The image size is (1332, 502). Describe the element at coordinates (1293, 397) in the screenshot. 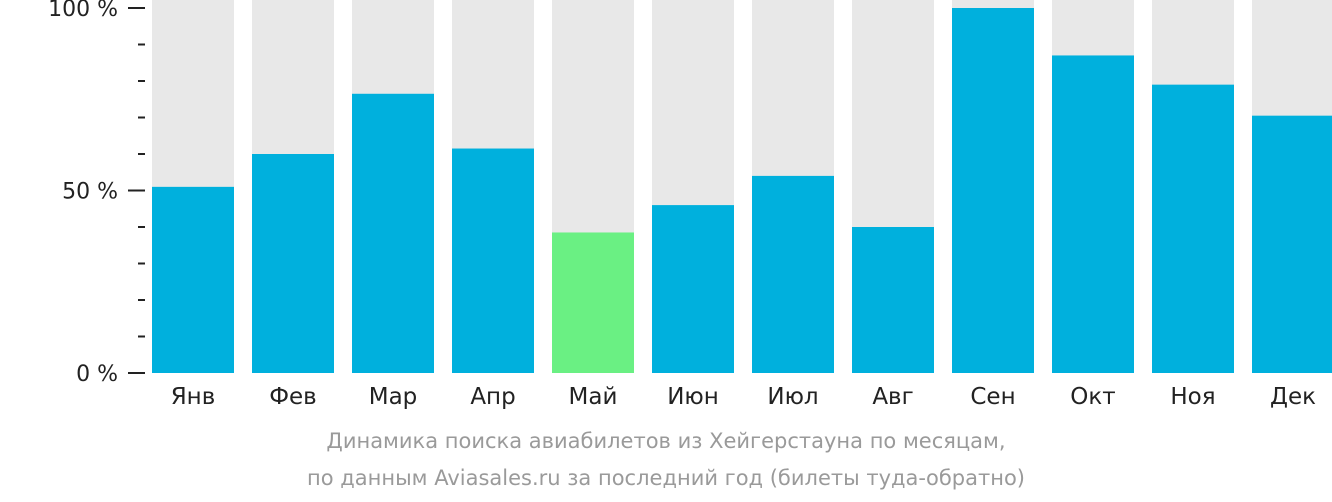

I see `x-tick-label: Дек` at that location.